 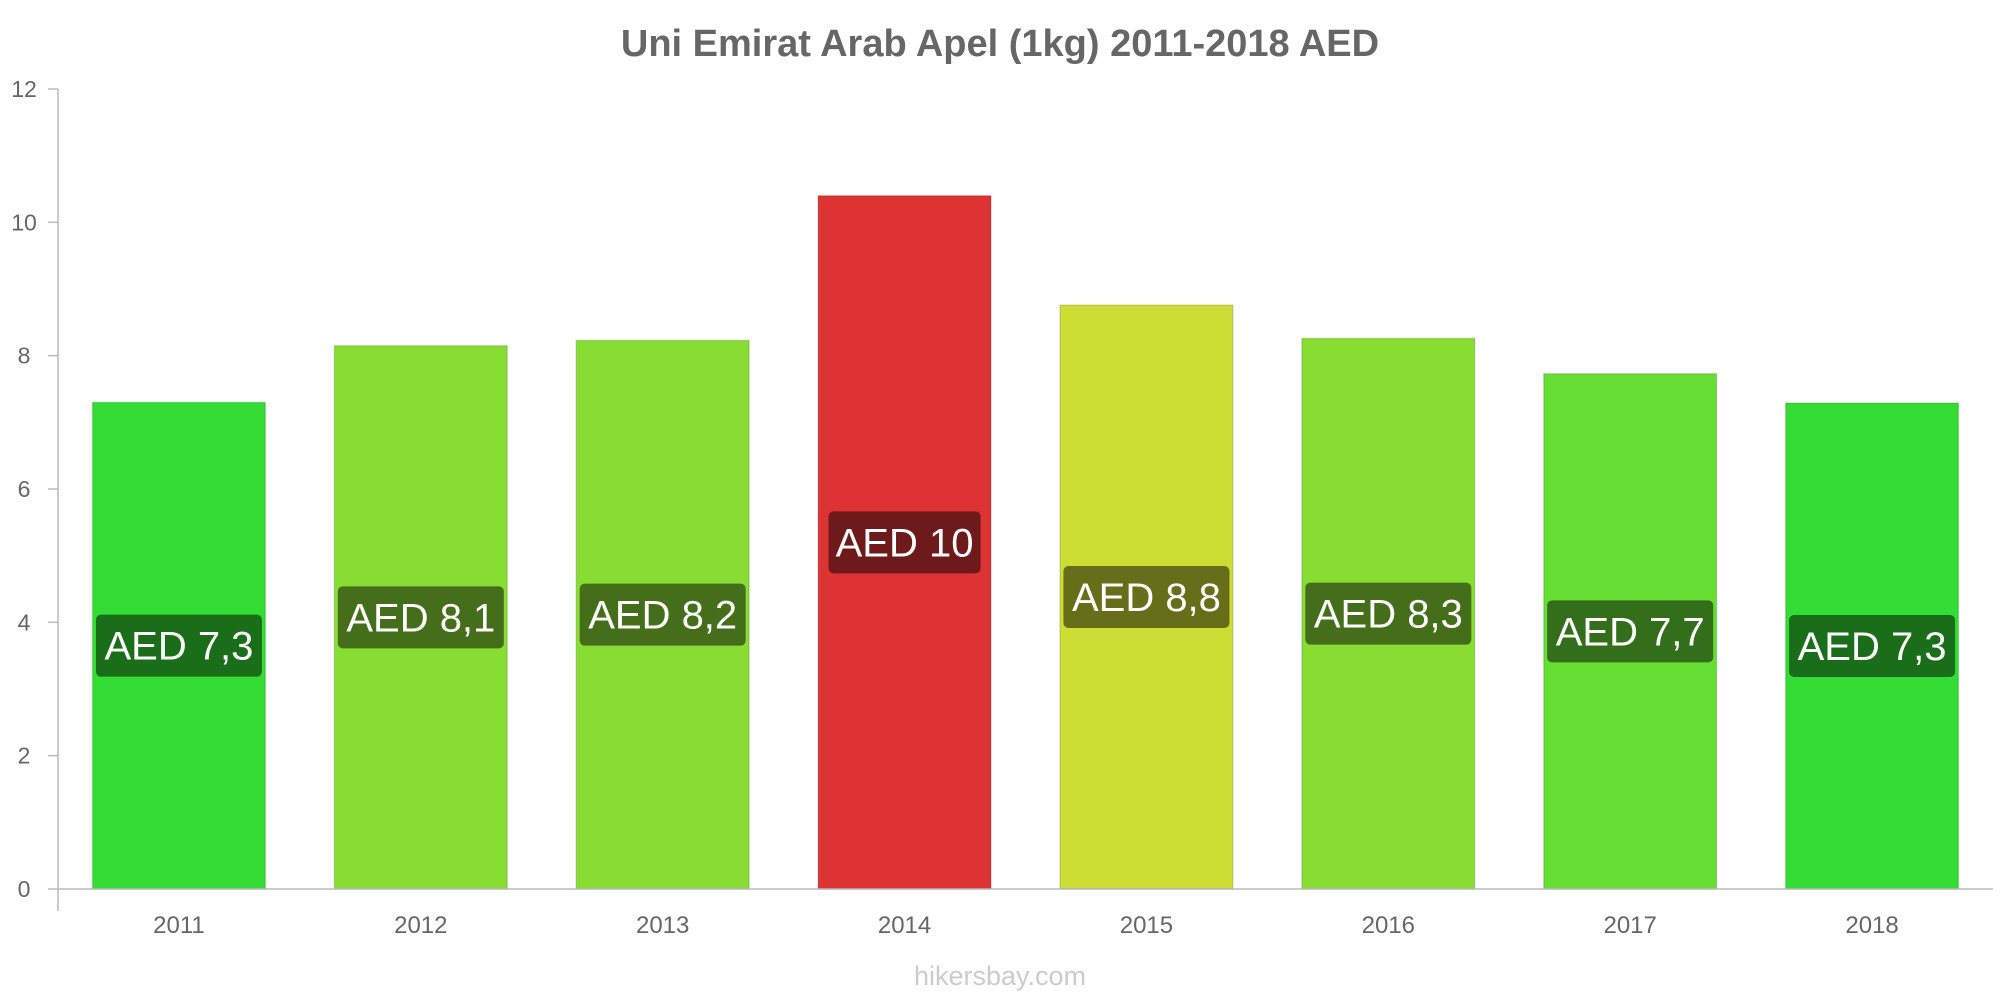 I want to click on x-tick-label: 2017, so click(x=1629, y=925).